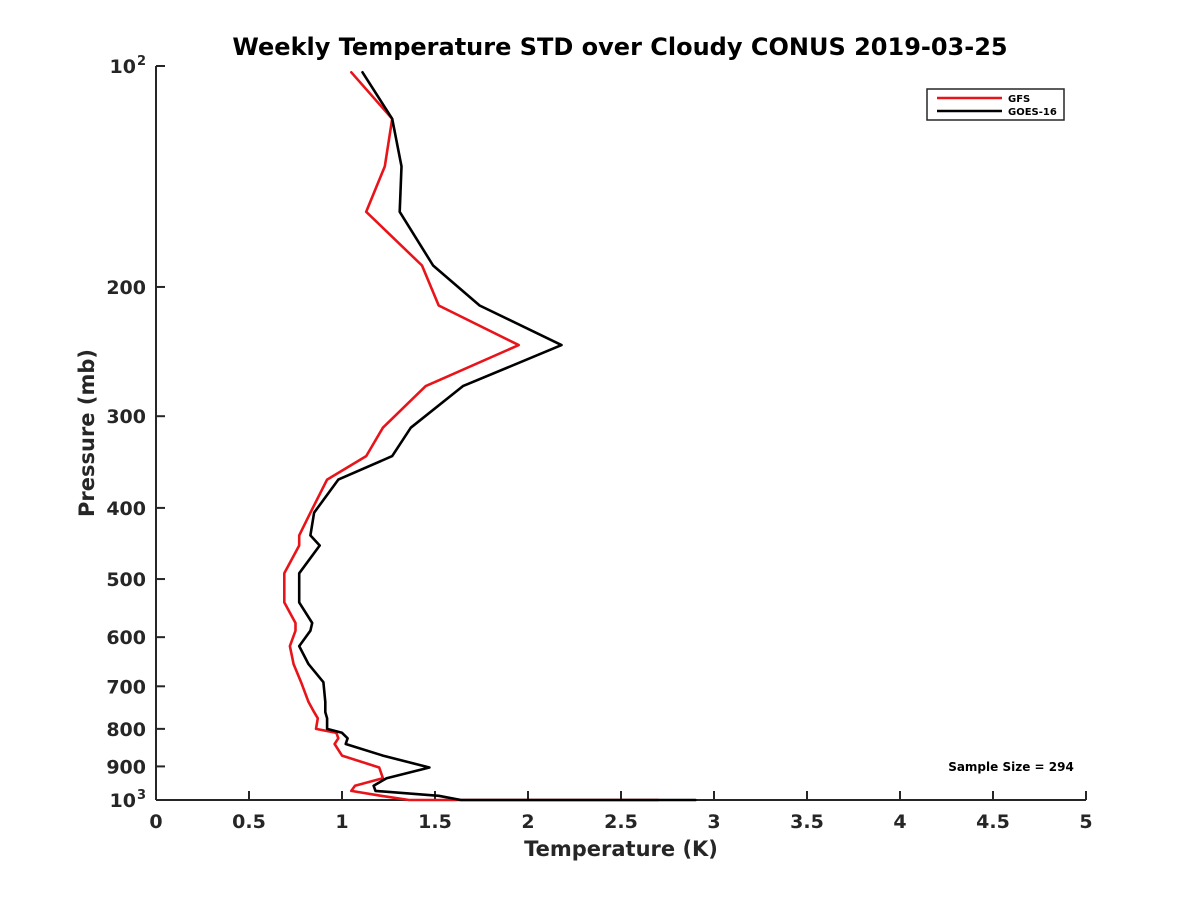 The image size is (1200, 900). Describe the element at coordinates (126, 730) in the screenshot. I see `y-tick-label: 800` at that location.